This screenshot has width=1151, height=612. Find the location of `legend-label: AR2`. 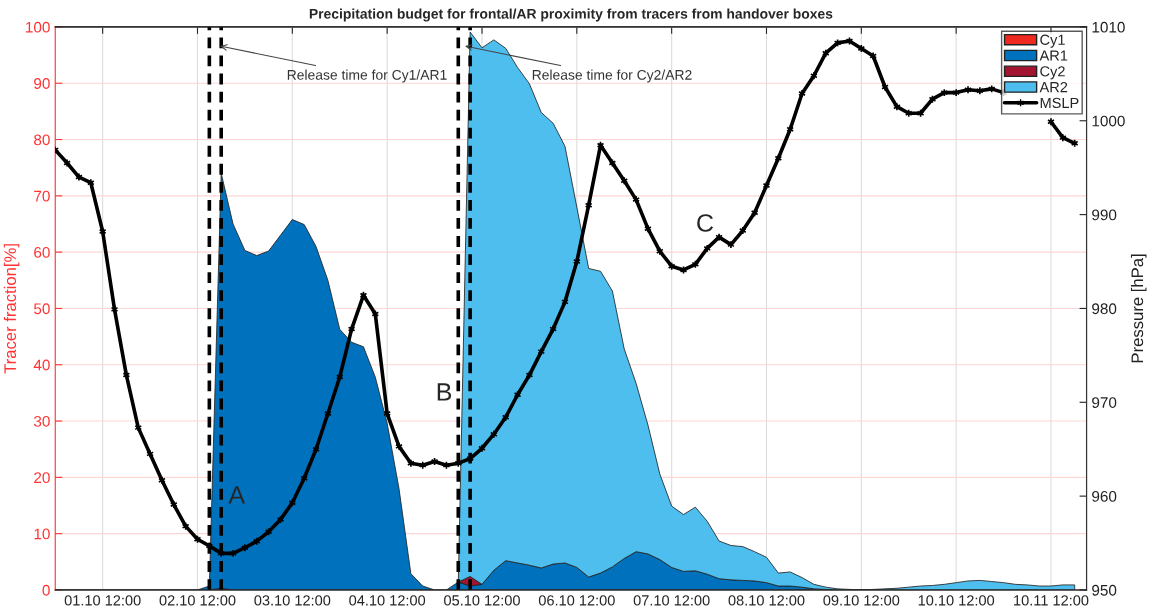

legend-label: AR2 is located at coordinates (1053, 87).